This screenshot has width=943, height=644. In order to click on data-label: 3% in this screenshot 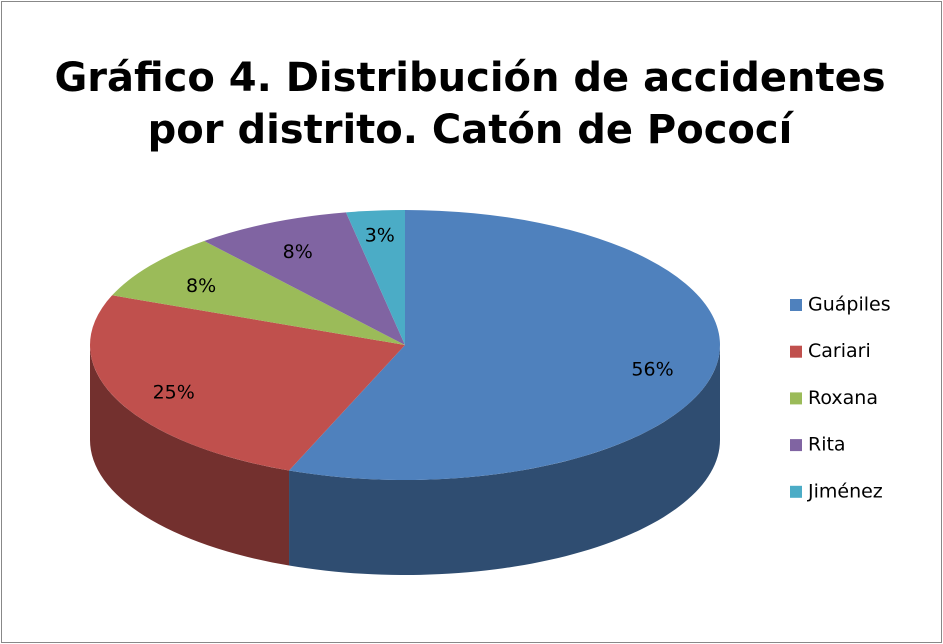, I will do `click(380, 235)`.